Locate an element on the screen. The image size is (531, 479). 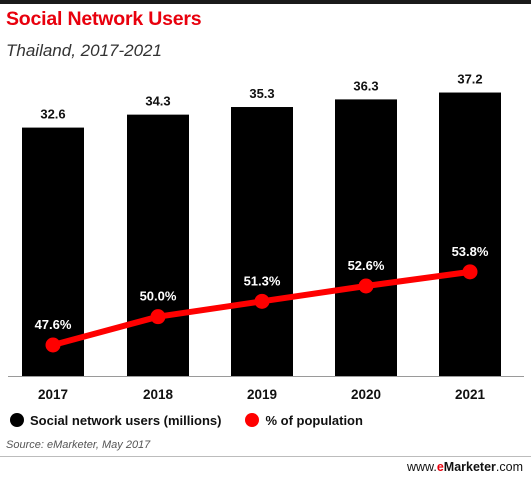
x-tick-label-2017: 2017 is located at coordinates (53, 394).